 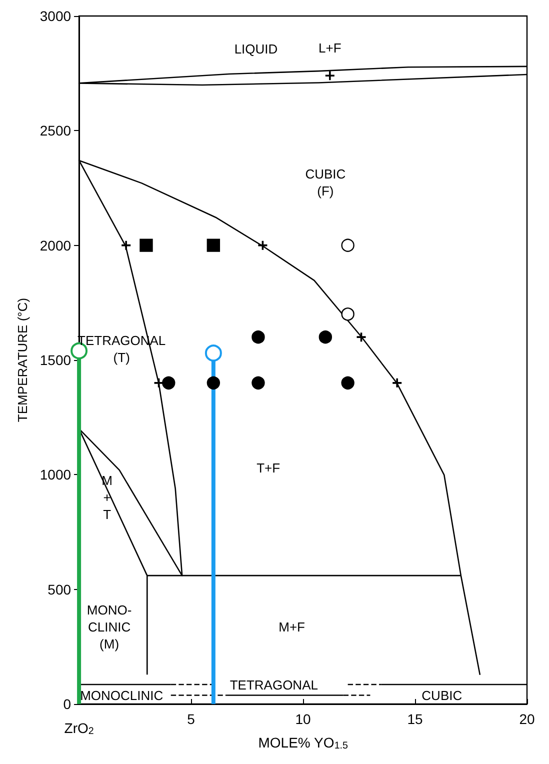 I want to click on annotation: M+F, so click(x=292, y=626).